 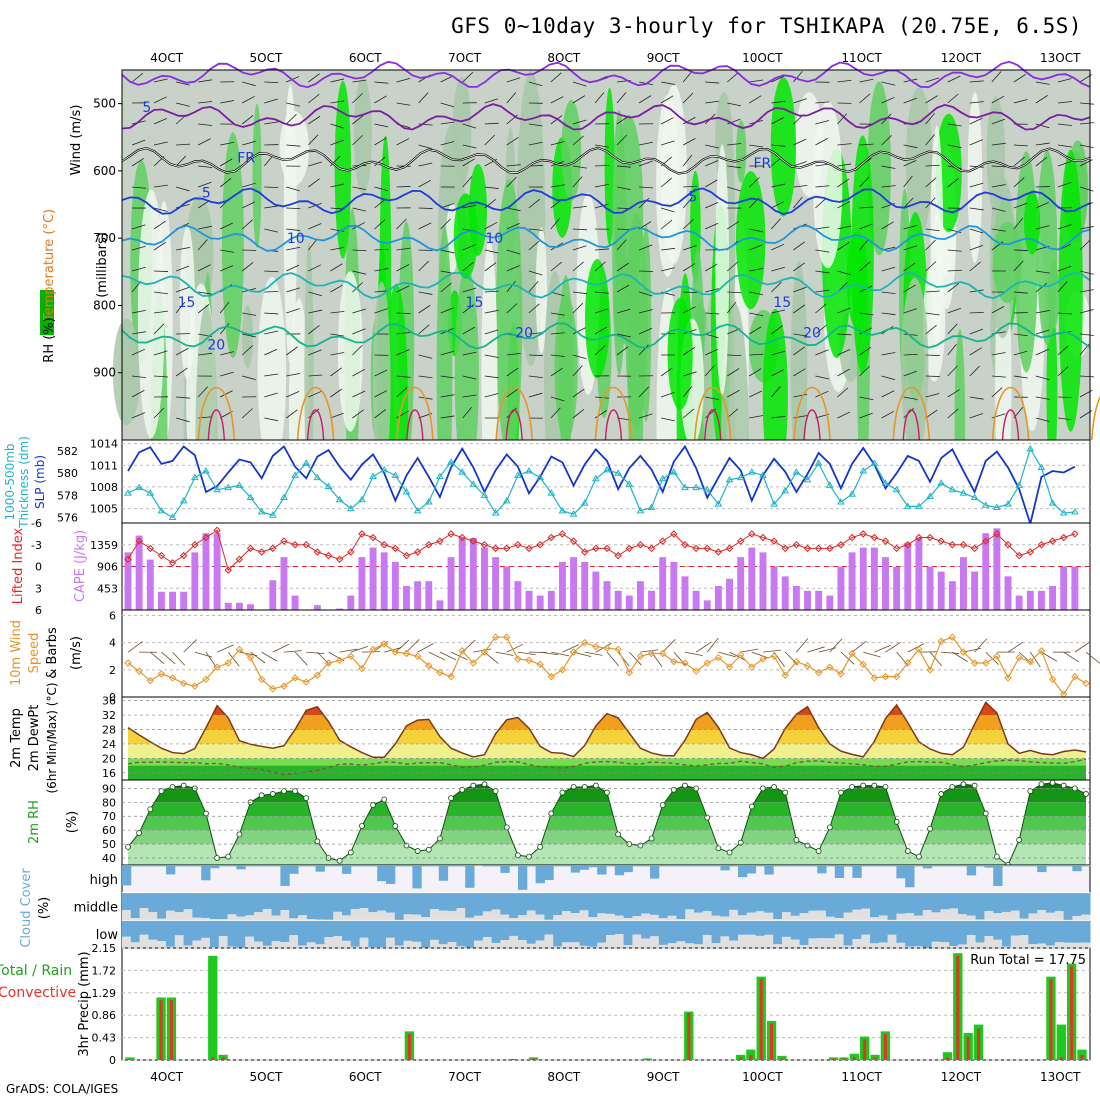 What do you see at coordinates (907, 851) in the screenshot?
I see `rh-point` at bounding box center [907, 851].